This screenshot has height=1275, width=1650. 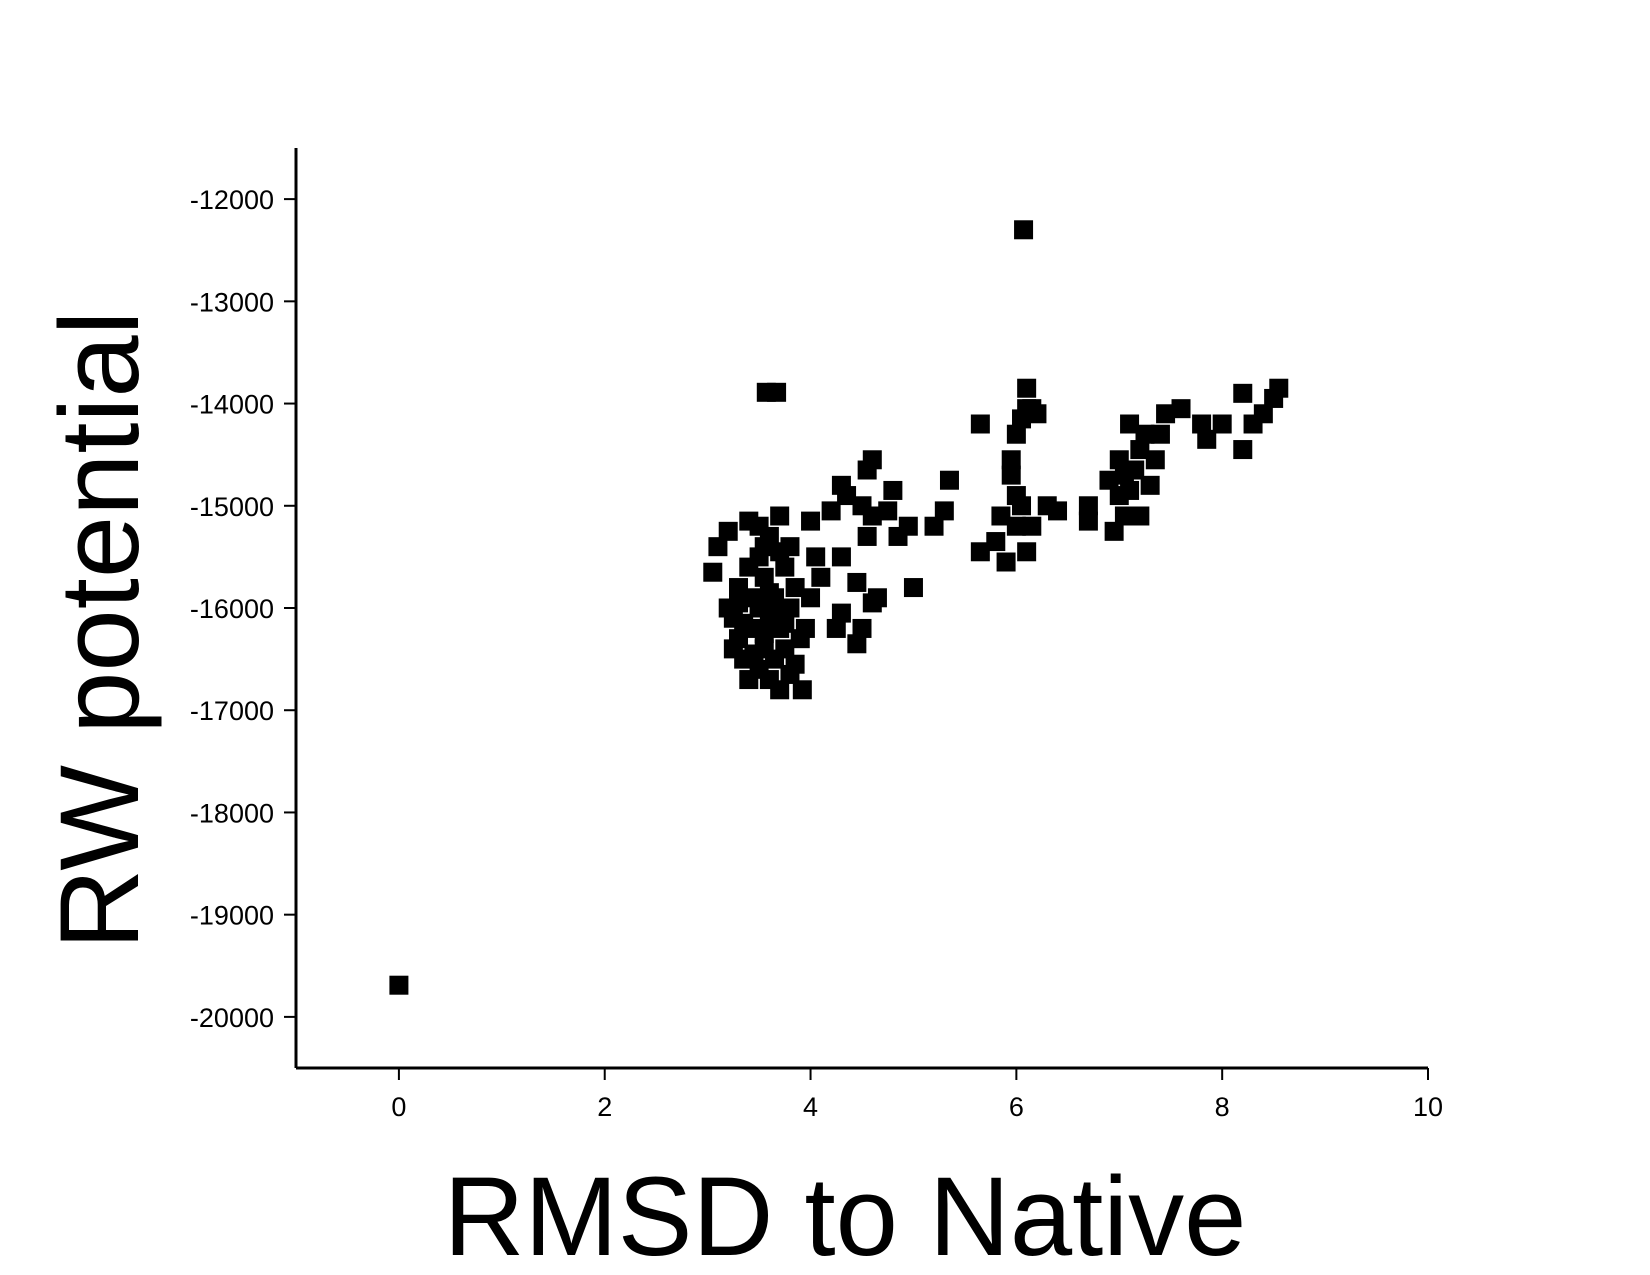 I want to click on x-tick-label: 10, so click(x=1428, y=1107).